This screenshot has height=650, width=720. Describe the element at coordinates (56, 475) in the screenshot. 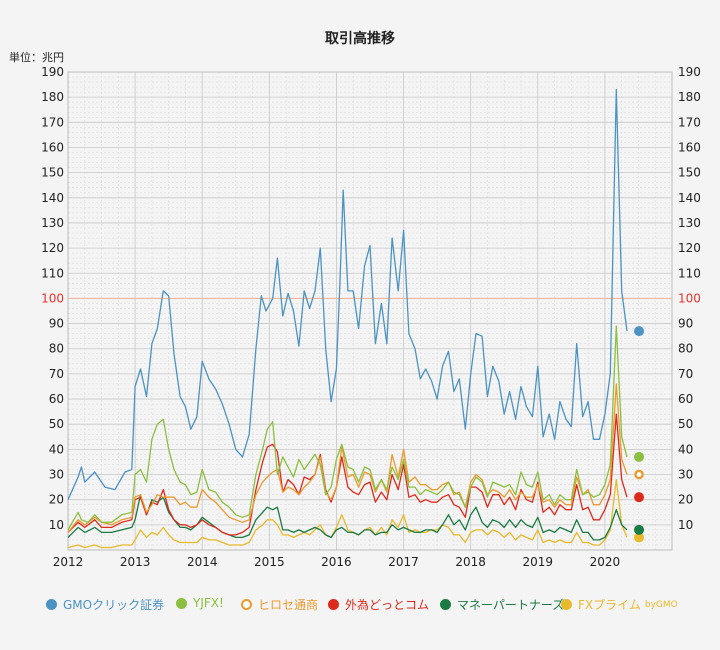

I see `y-tick-label-left: 30` at that location.